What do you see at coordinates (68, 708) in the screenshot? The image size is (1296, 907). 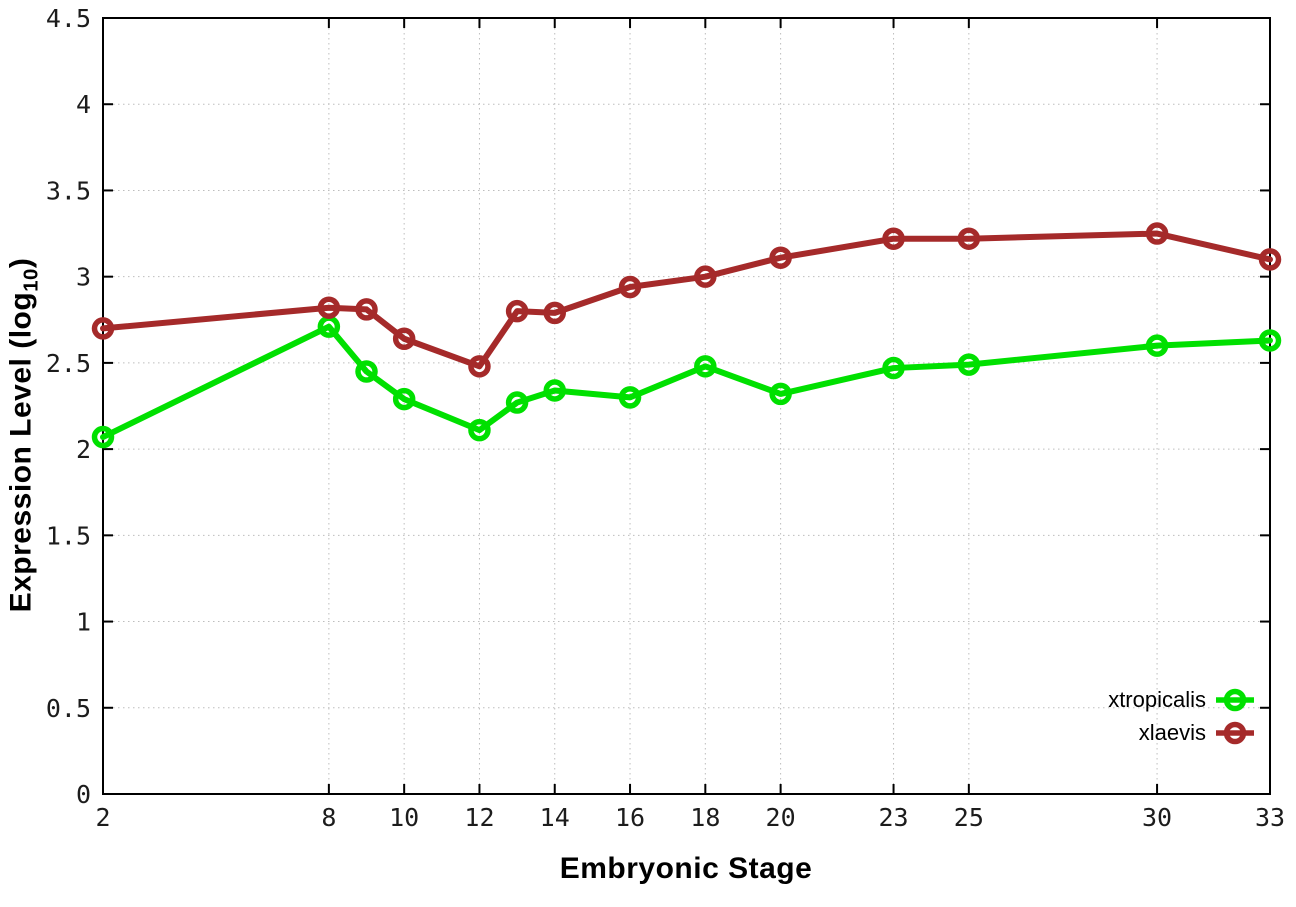 I see `y-tick-label: 0.5` at bounding box center [68, 708].